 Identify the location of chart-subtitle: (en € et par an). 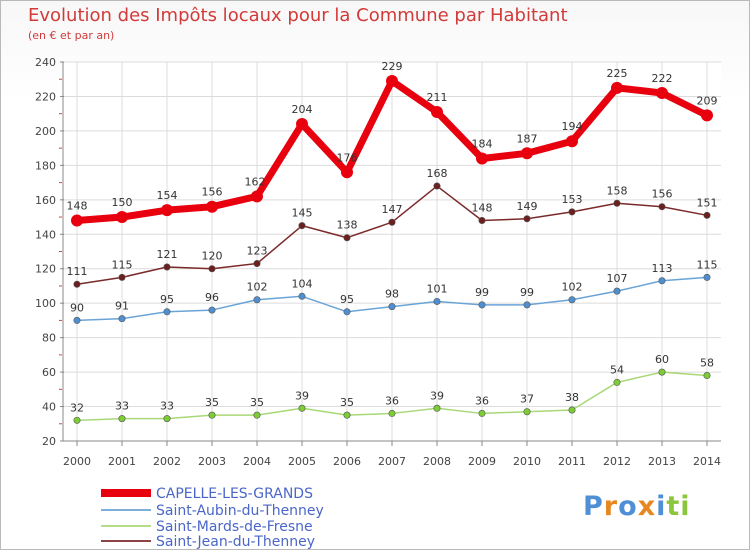
(71, 35).